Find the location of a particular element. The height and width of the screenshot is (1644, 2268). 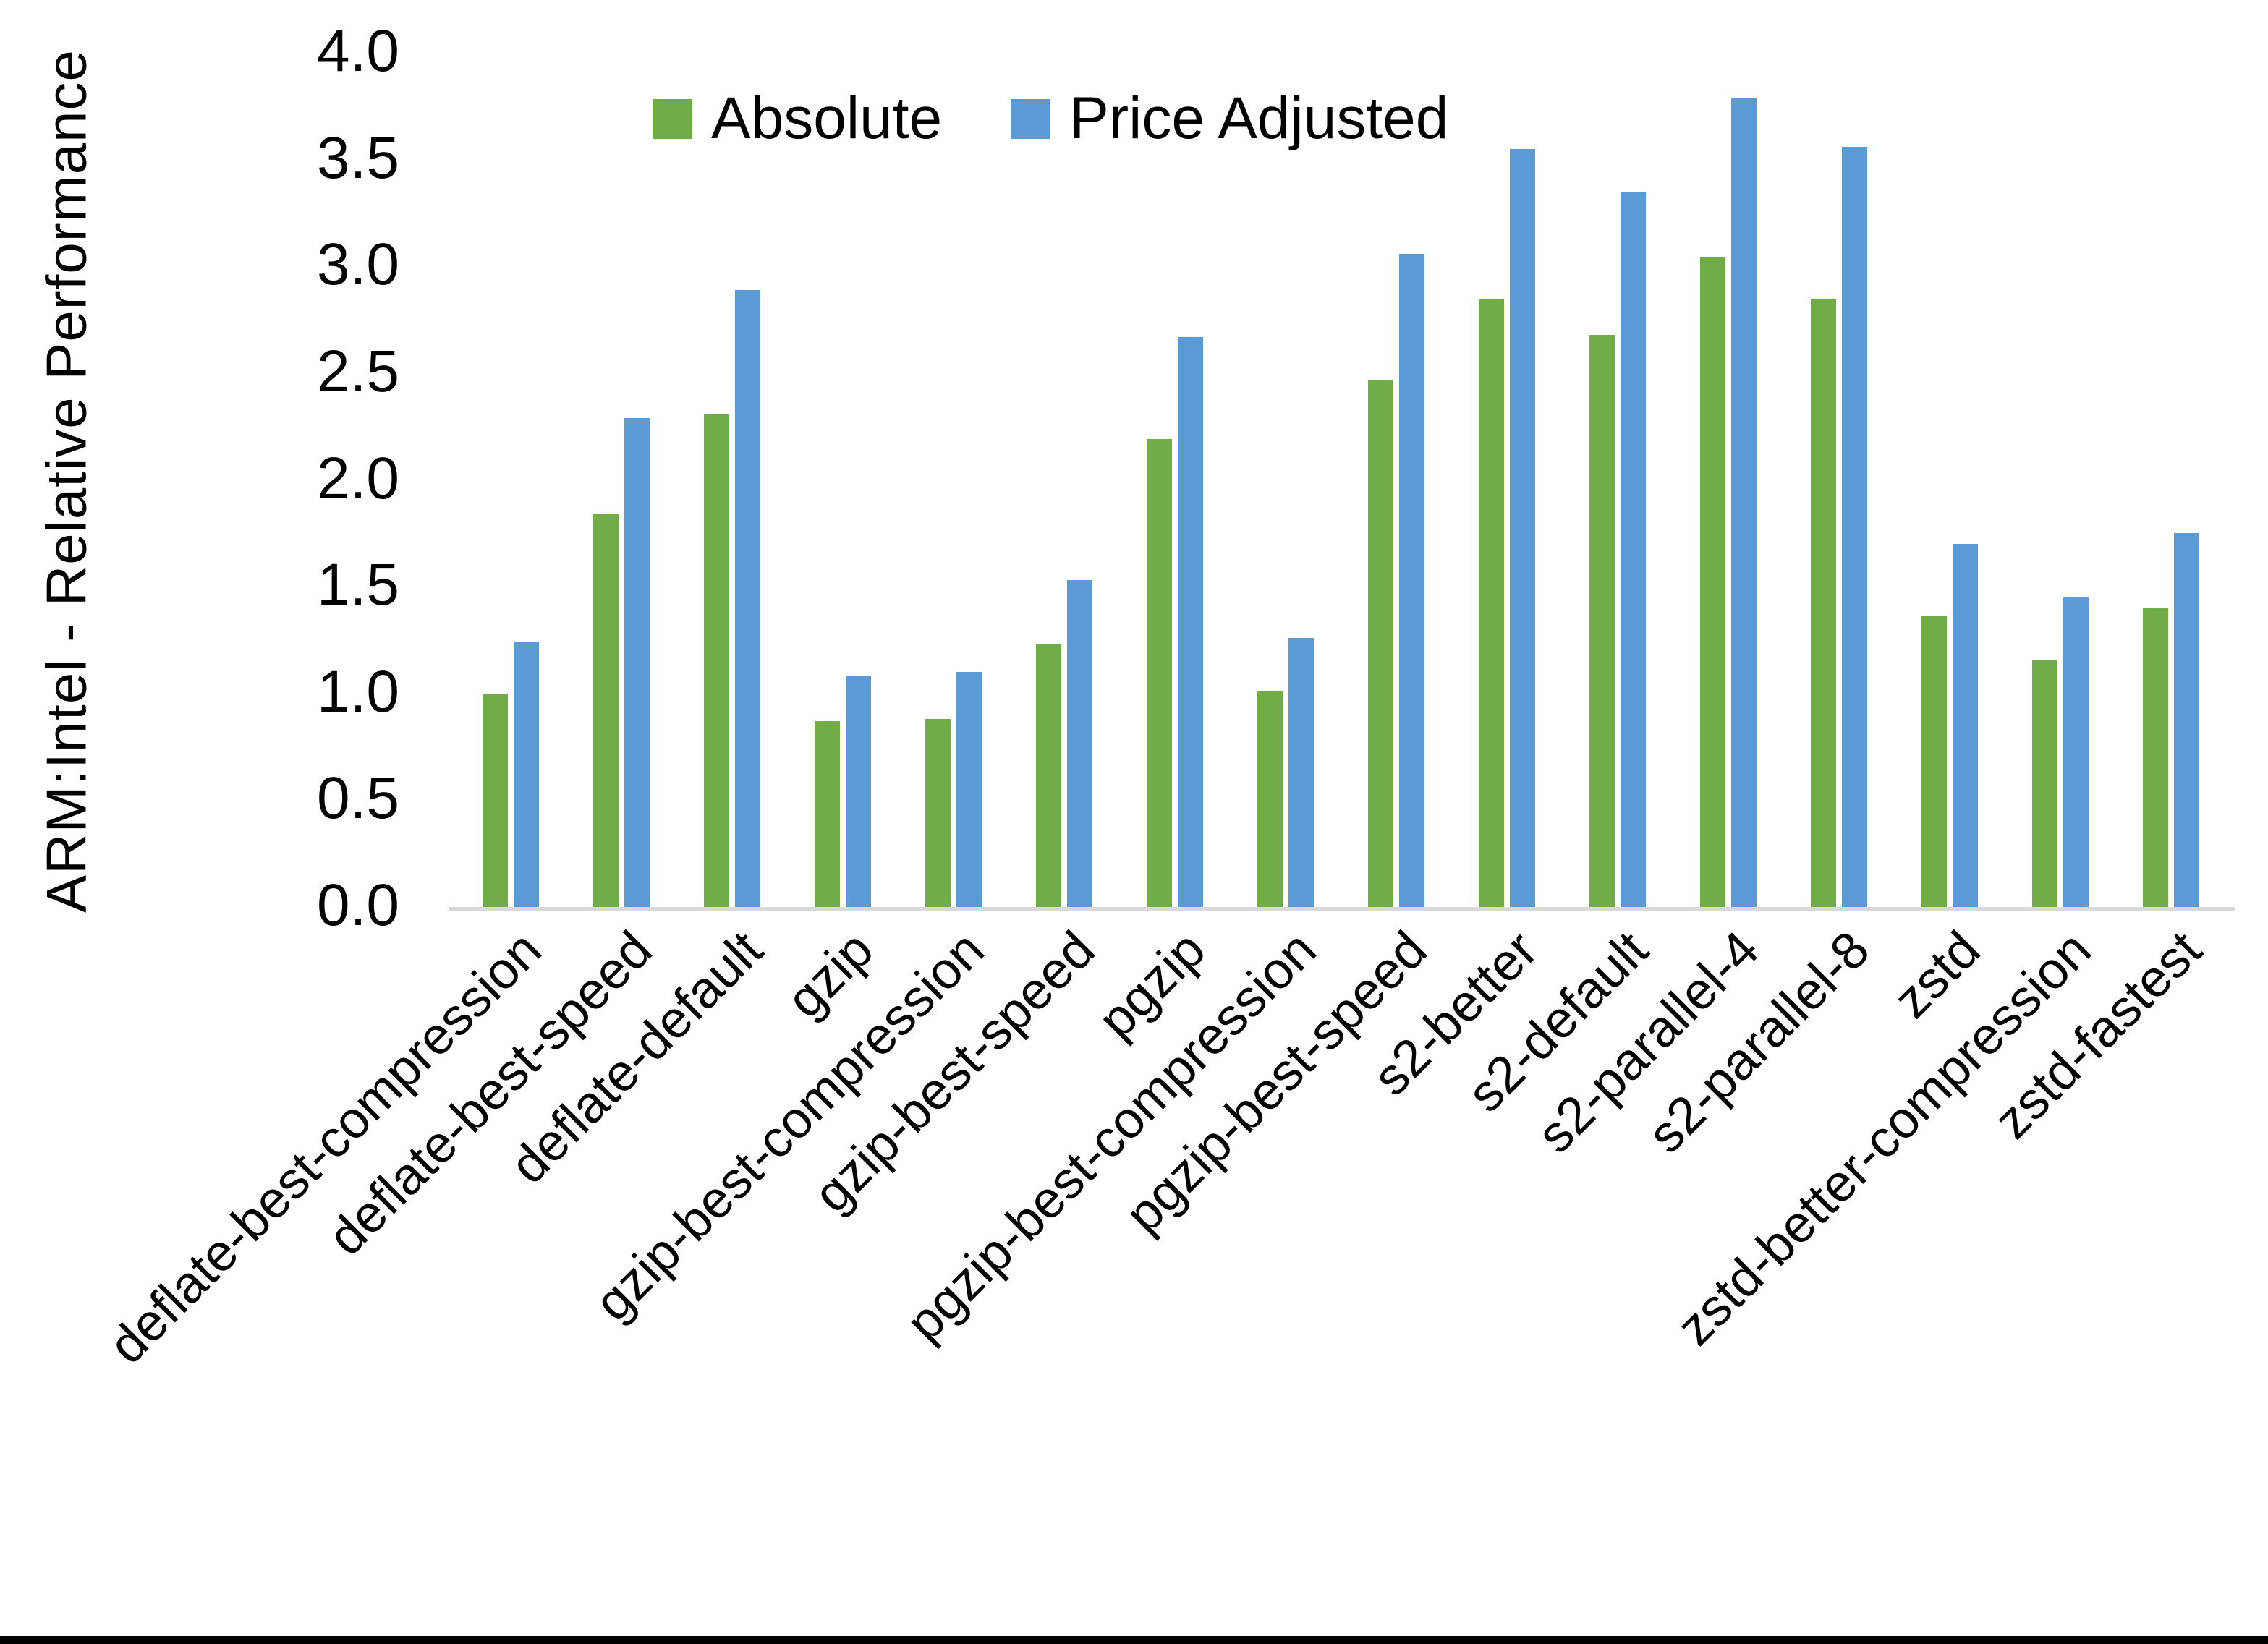

bar-absolute-pgzip-best-speed is located at coordinates (1380, 643).